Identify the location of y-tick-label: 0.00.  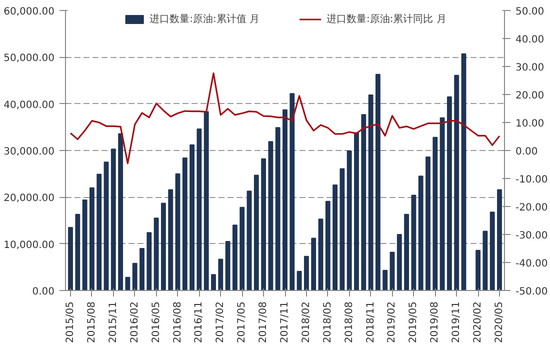
(43, 292).